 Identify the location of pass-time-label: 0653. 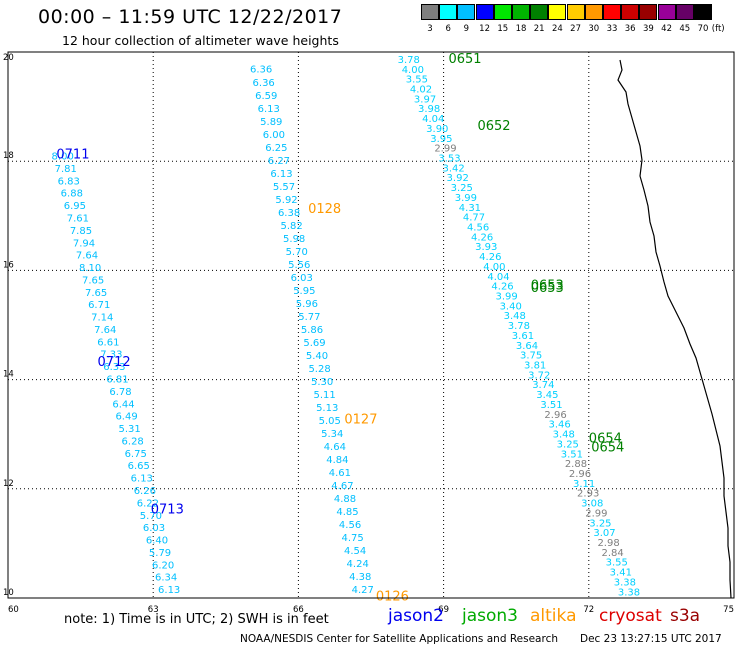
(547, 286).